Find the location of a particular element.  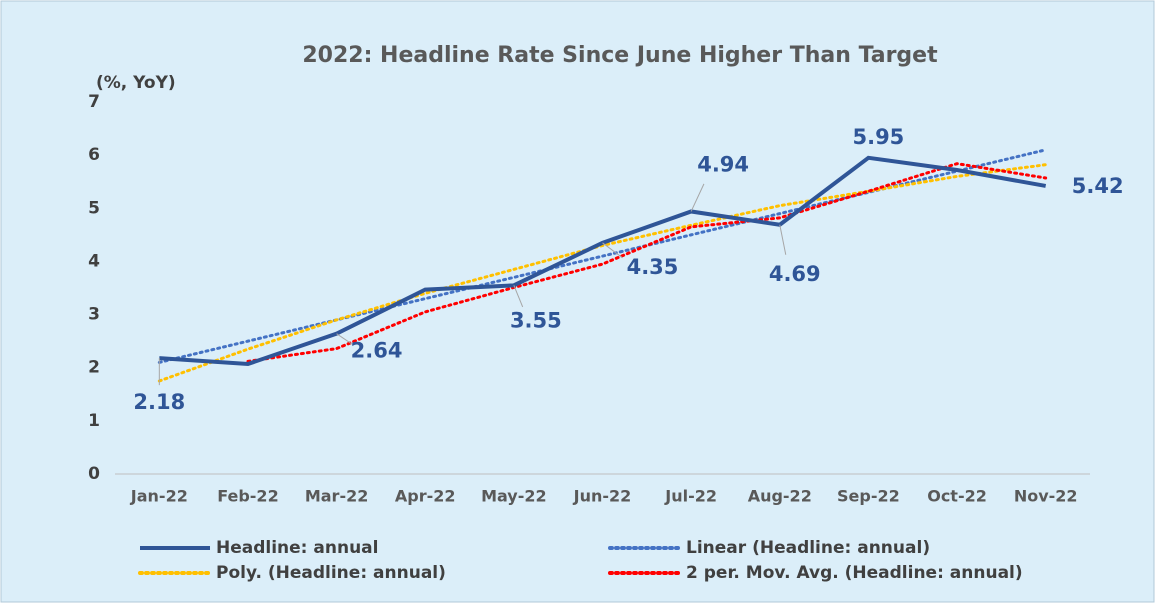

legend-label: 2 per. Mov. Avg. (Headline: annual) is located at coordinates (854, 573).